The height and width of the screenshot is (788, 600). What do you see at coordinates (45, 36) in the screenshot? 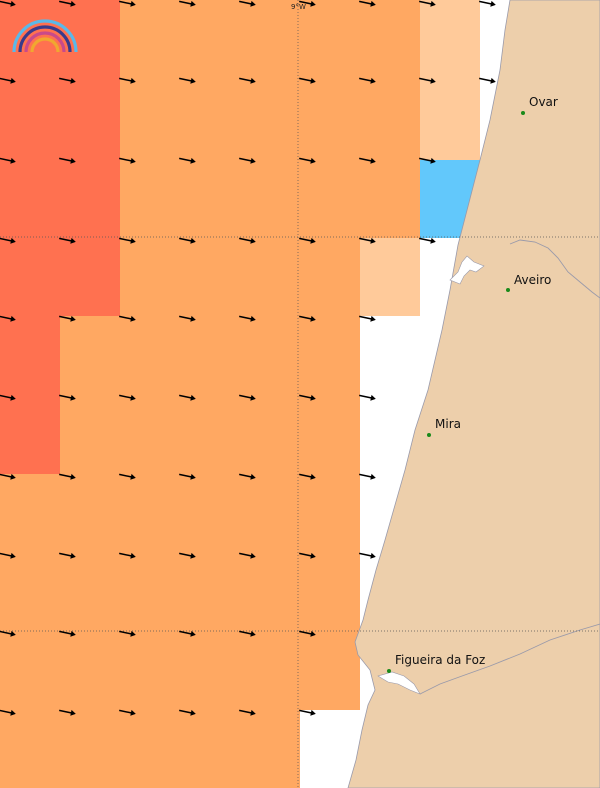
I see `rainbow-logo-icon` at bounding box center [45, 36].